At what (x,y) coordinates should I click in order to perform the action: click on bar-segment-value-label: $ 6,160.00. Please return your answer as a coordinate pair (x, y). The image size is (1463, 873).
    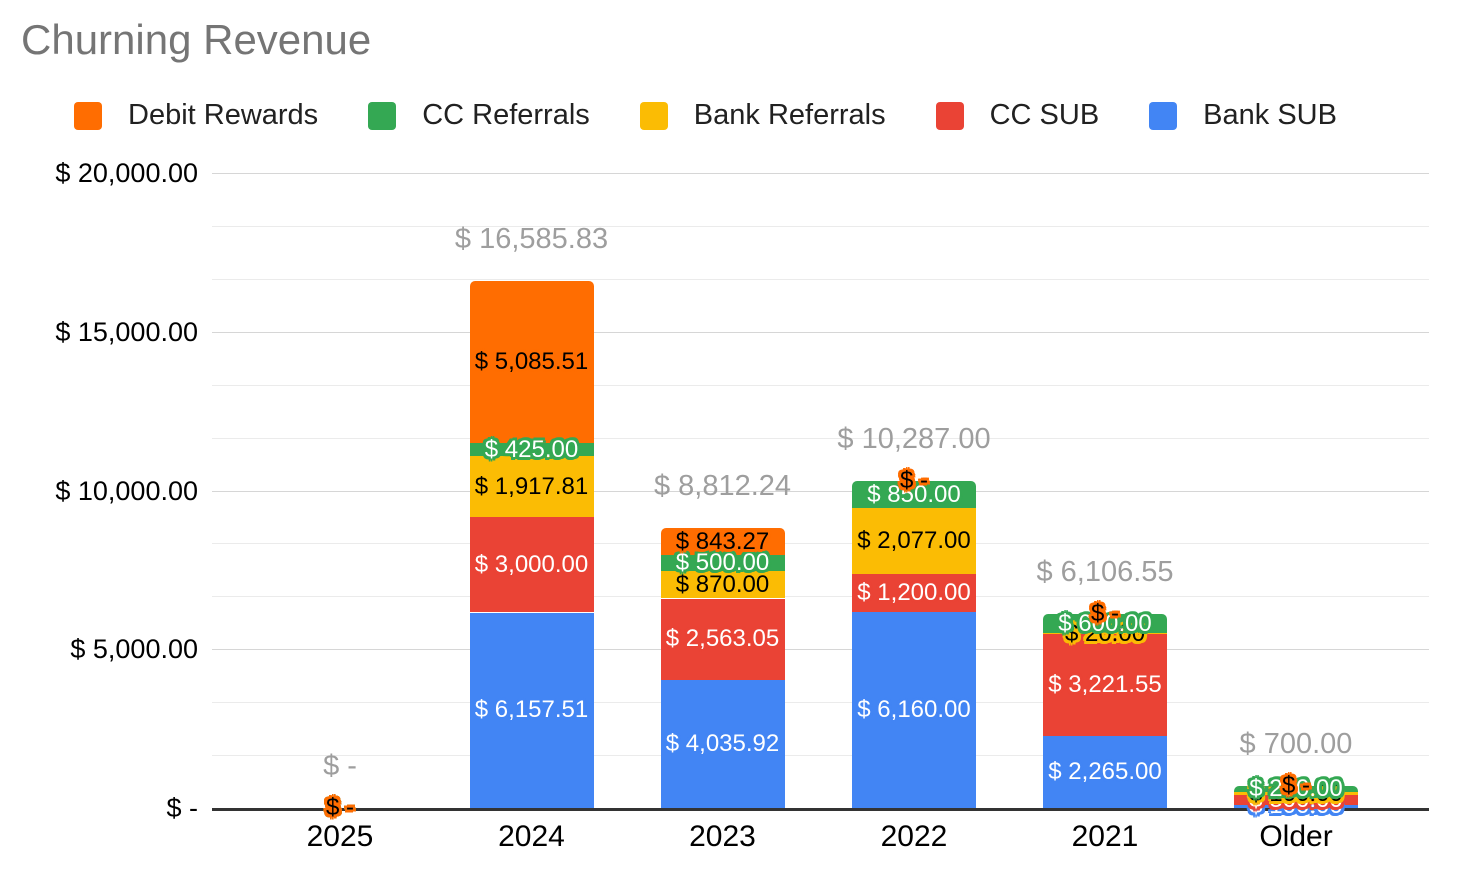
    Looking at the image, I should click on (914, 710).